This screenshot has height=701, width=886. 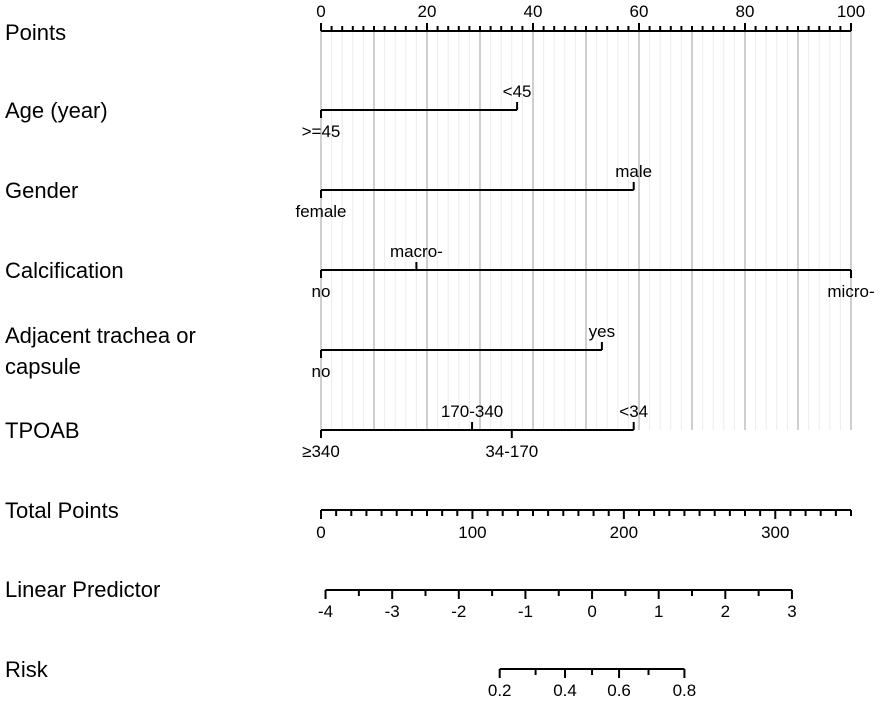 What do you see at coordinates (584, 525) in the screenshot?
I see `total-points-axis: 0 100 200 300` at bounding box center [584, 525].